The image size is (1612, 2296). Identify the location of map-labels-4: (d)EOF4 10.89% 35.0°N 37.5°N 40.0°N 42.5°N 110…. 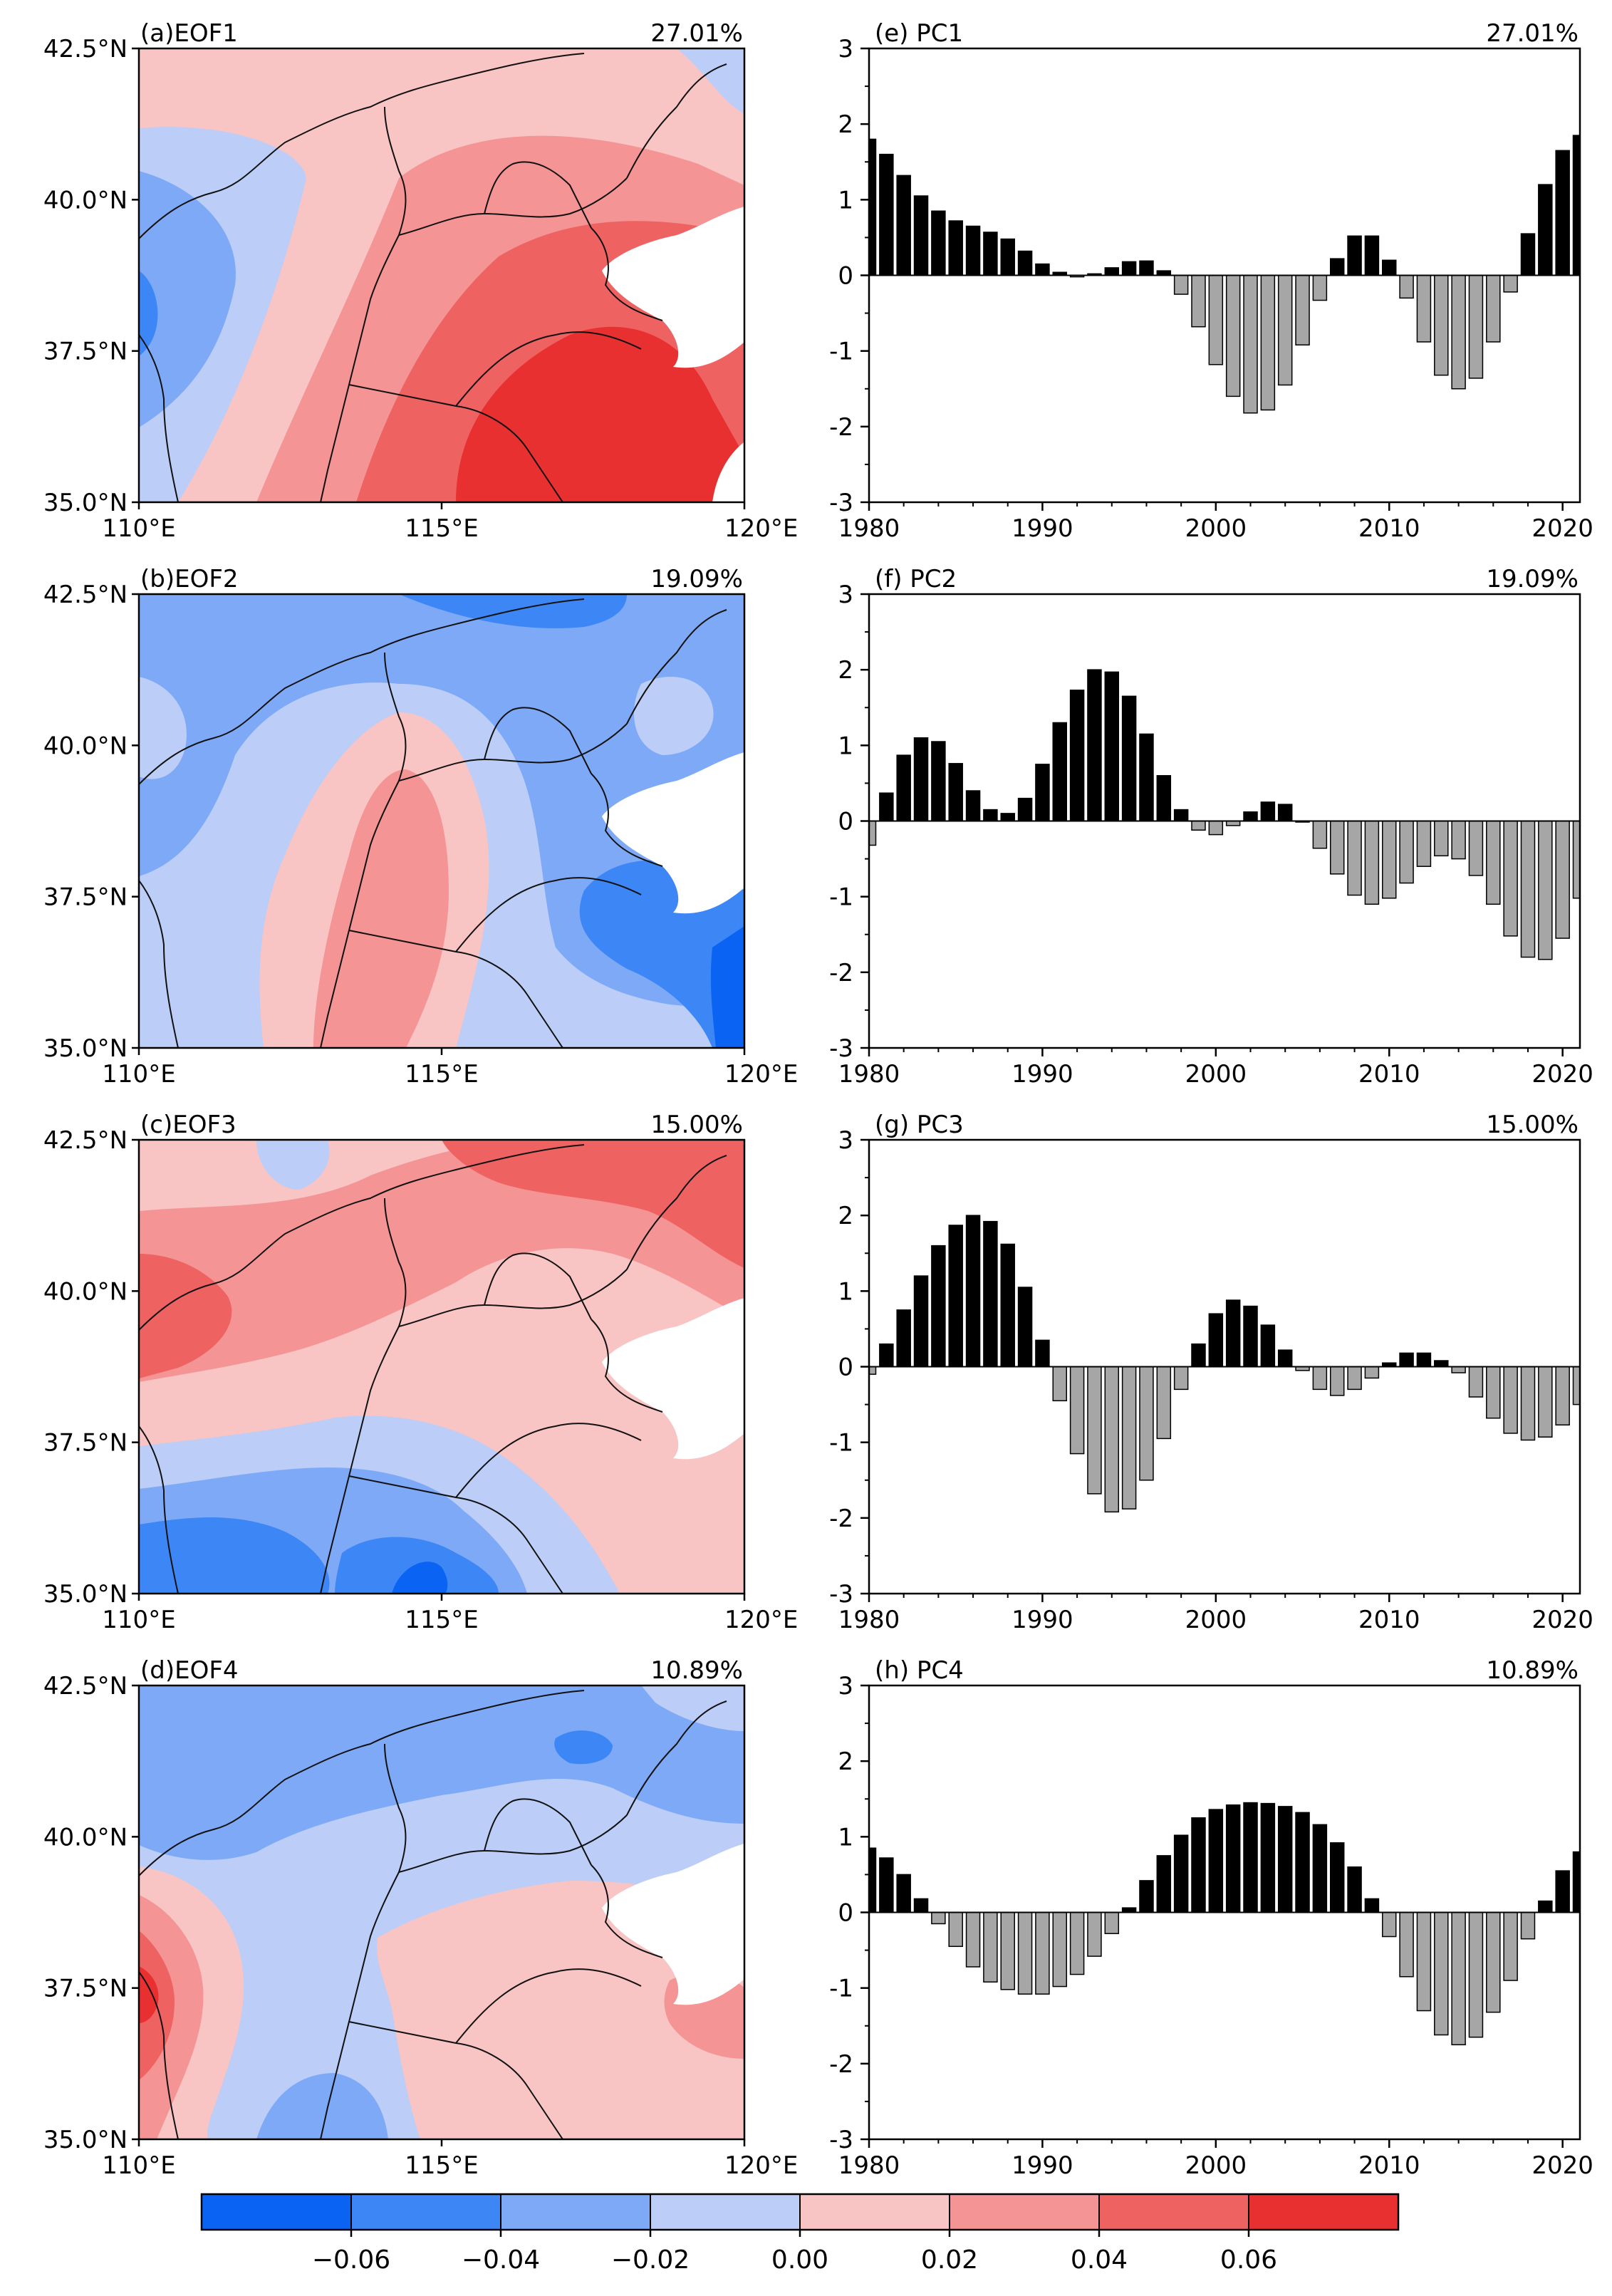
(421, 1918).